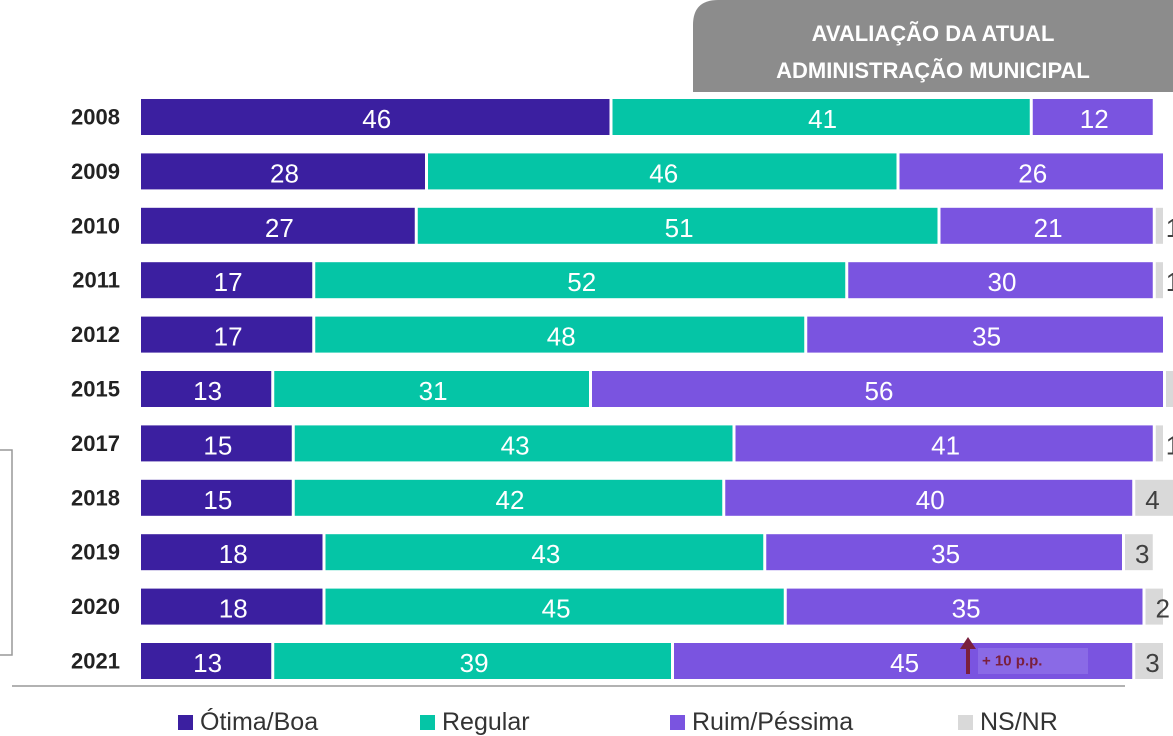 The width and height of the screenshot is (1173, 736). I want to click on value-label: 56, so click(879, 391).